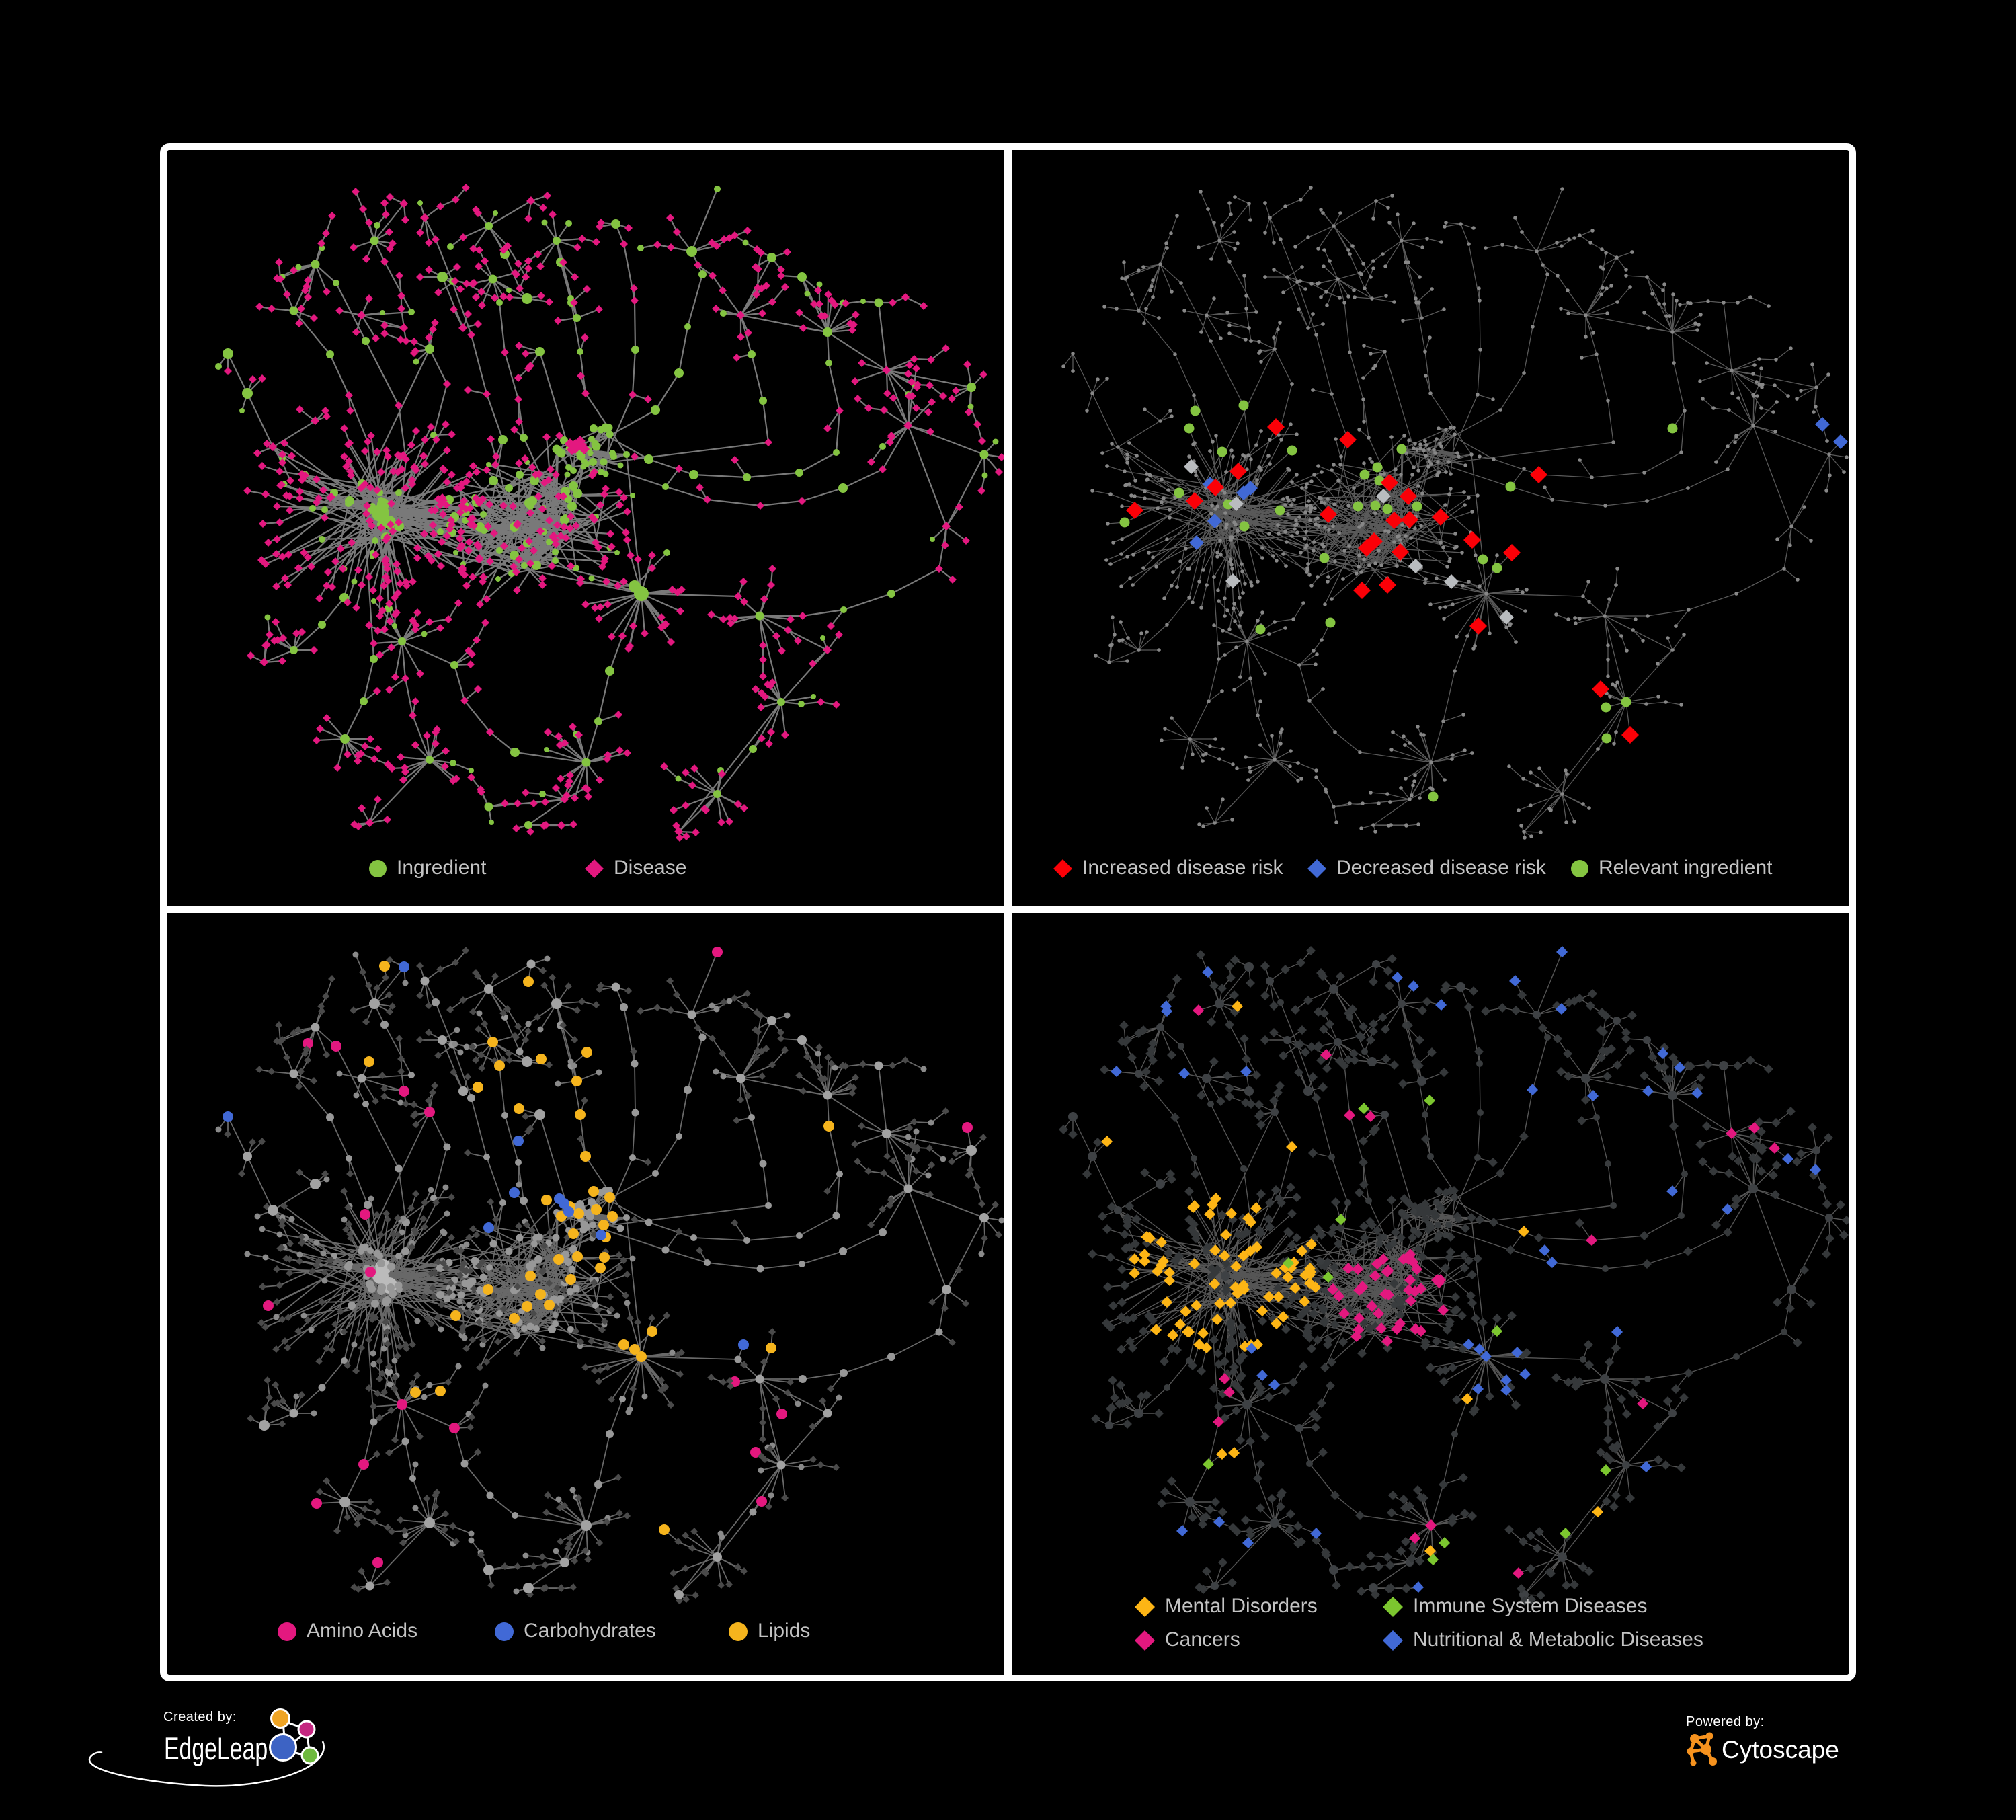  Describe the element at coordinates (216, 1749) in the screenshot. I see `svg-text: EdgeLeap` at that location.